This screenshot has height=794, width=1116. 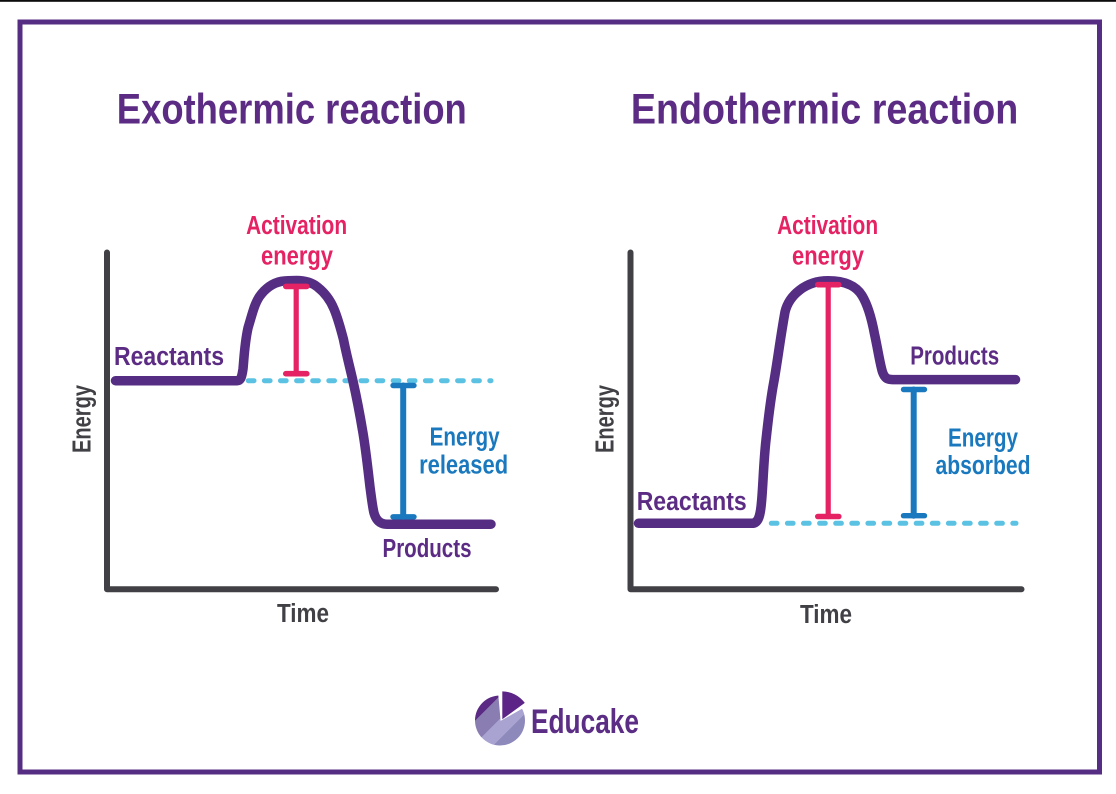 What do you see at coordinates (463, 466) in the screenshot?
I see `svg-text: released` at bounding box center [463, 466].